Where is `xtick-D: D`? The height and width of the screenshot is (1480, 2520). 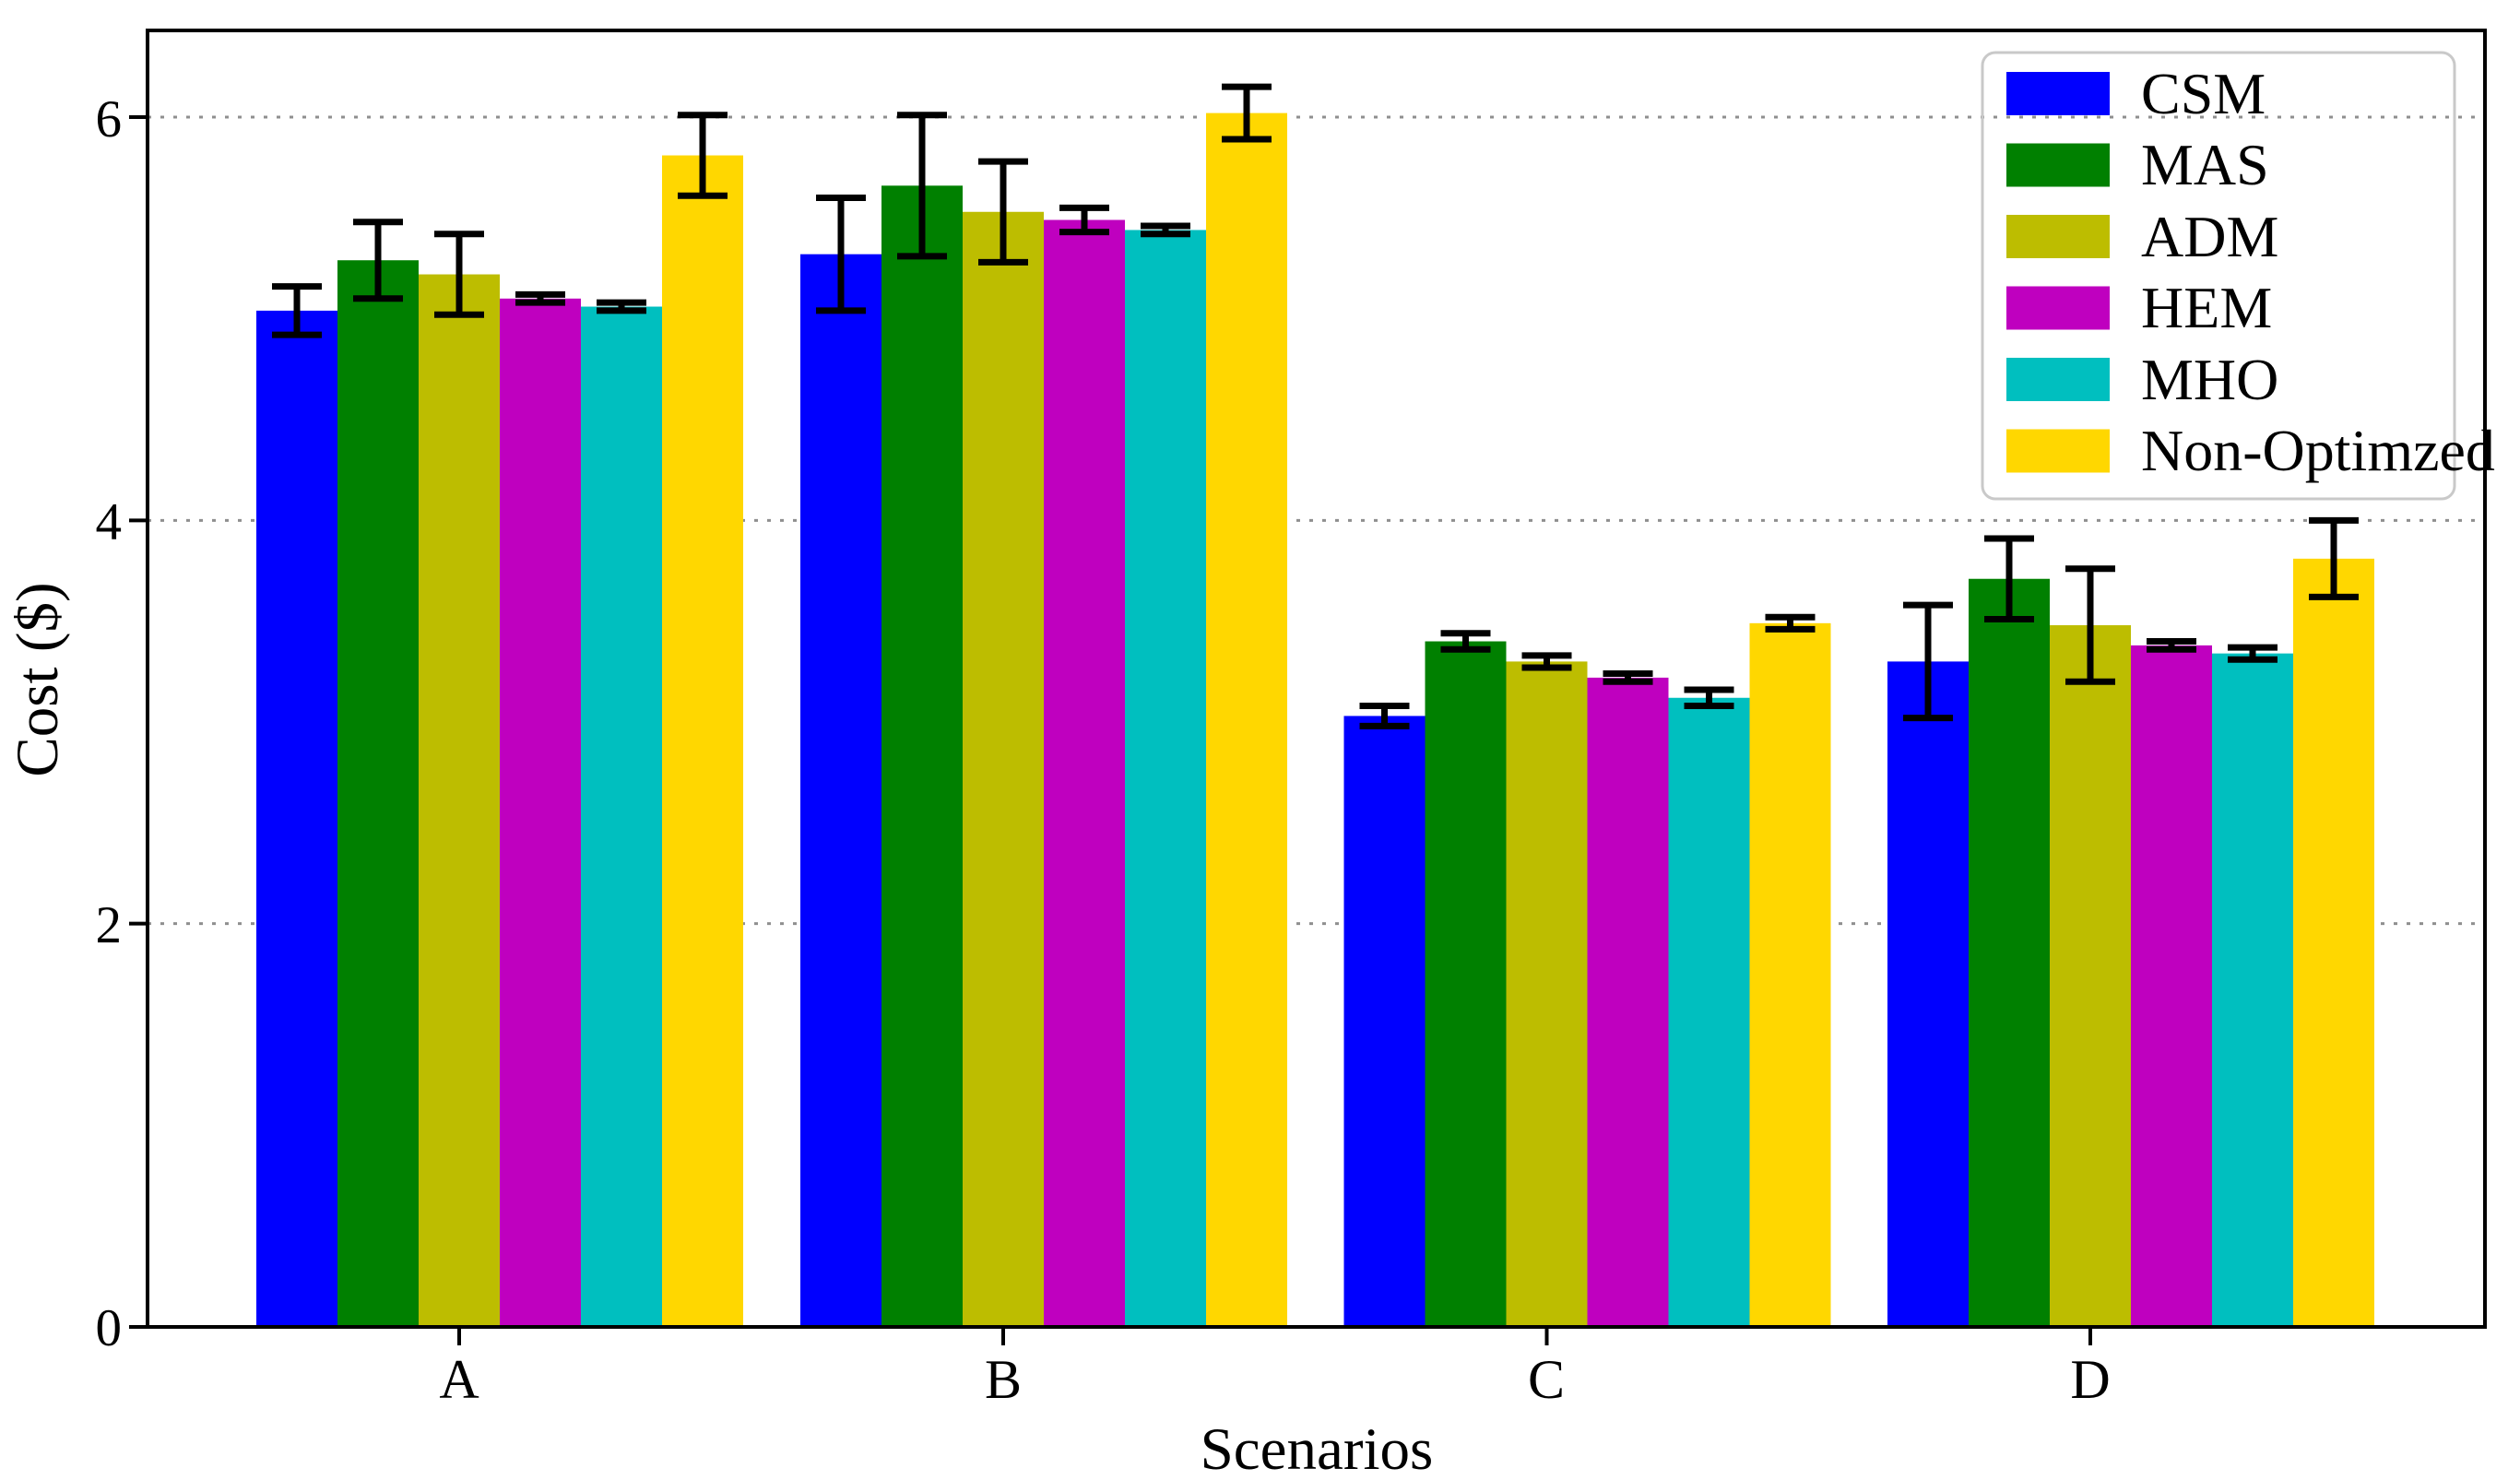 xtick-D: D is located at coordinates (2090, 1379).